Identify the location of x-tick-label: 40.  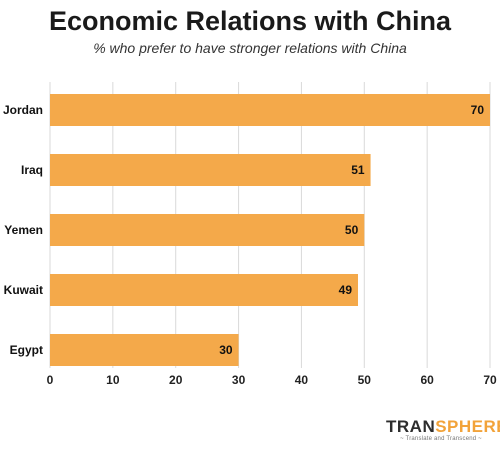
(302, 380).